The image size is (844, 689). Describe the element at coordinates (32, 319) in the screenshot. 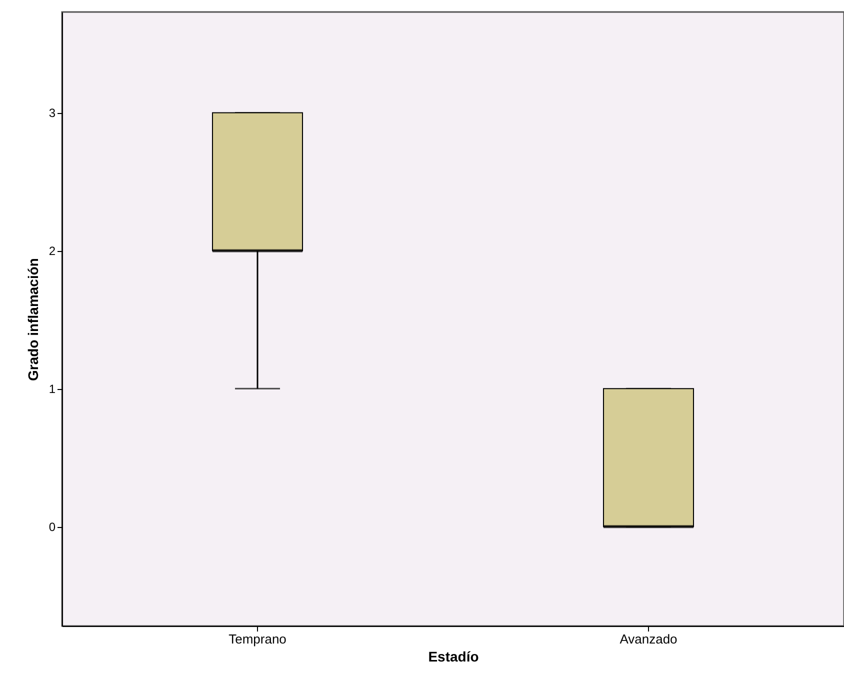

I see `y-axis-title: Grado inflamación` at that location.